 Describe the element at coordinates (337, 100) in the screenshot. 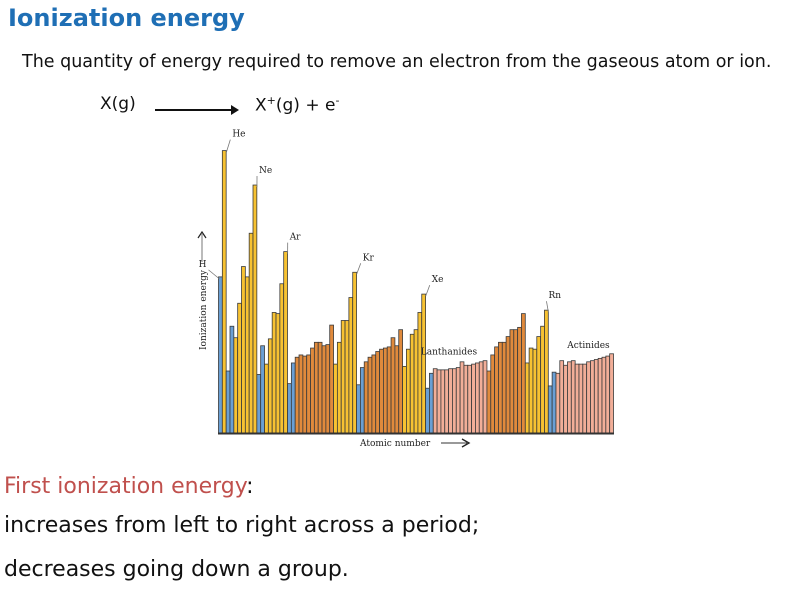

I see `electron-charge: -` at that location.